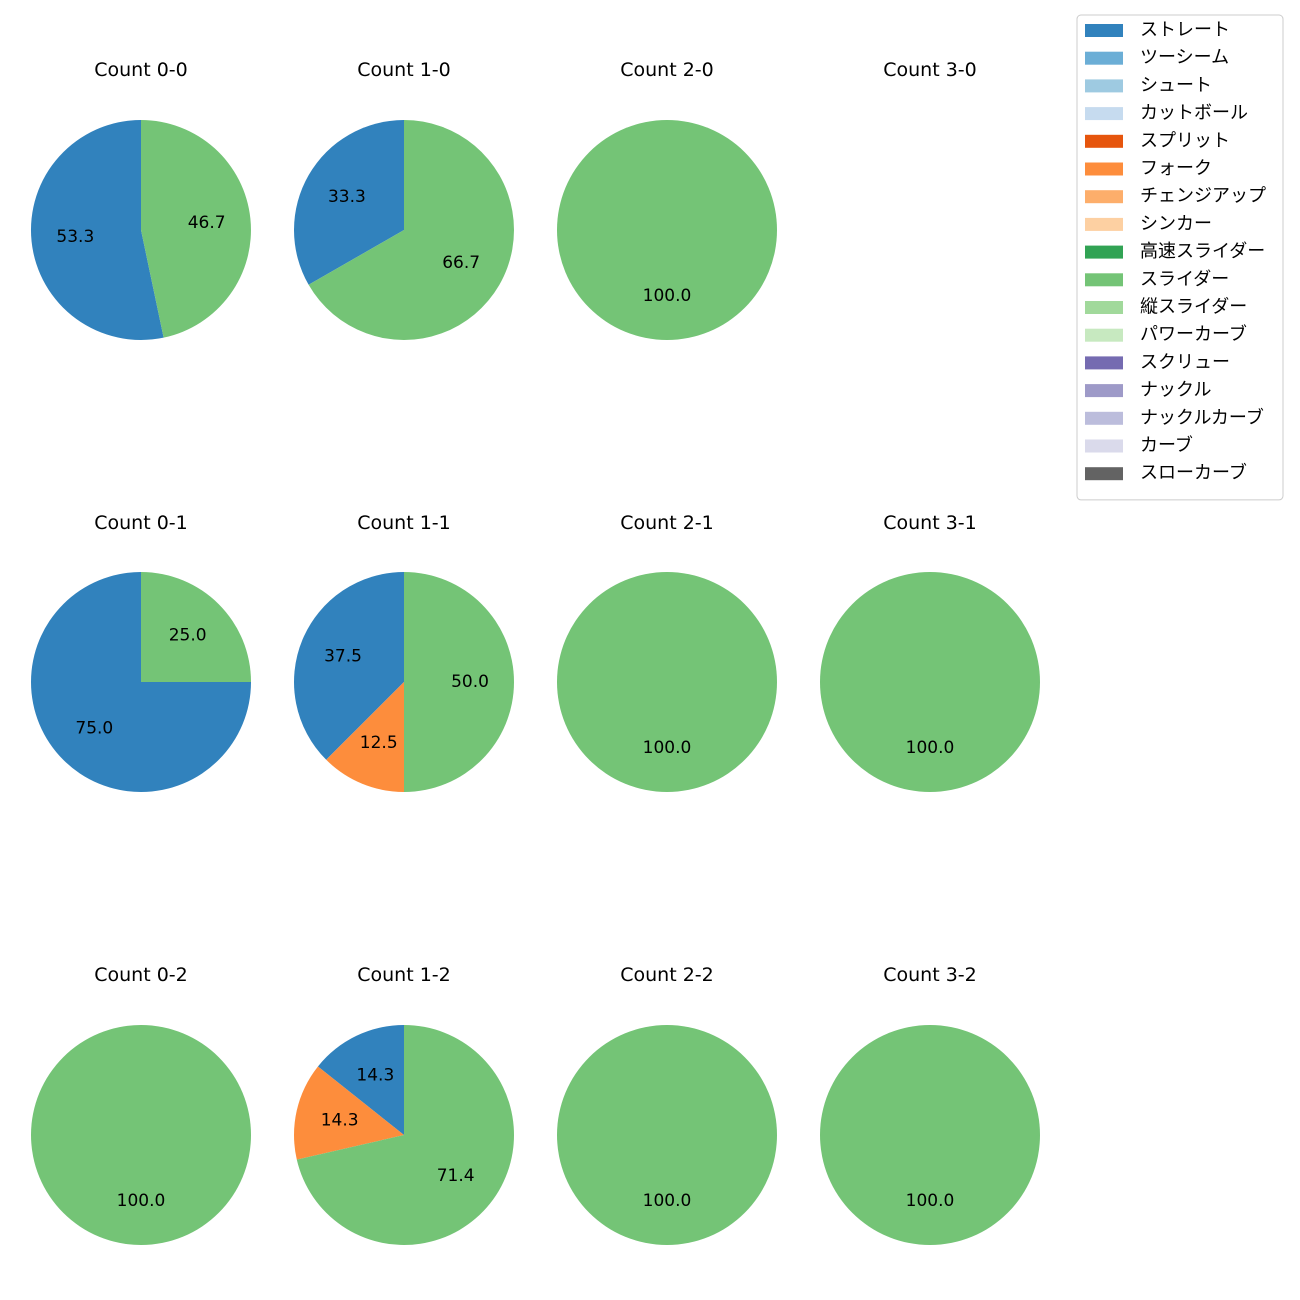 The image size is (1300, 1300). What do you see at coordinates (404, 523) in the screenshot?
I see `panel-title: Count 1-1` at bounding box center [404, 523].